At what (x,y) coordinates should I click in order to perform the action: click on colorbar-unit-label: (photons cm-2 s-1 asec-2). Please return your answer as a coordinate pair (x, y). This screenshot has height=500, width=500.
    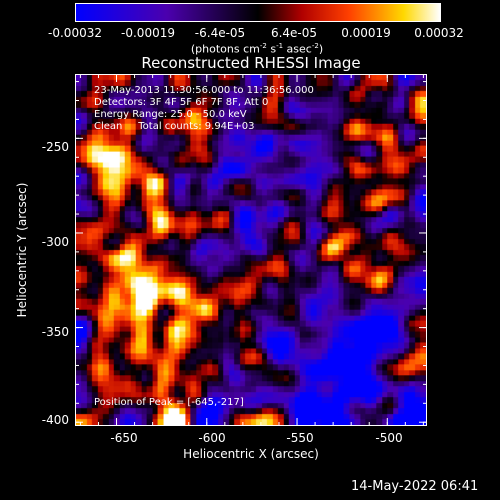
    Looking at the image, I should click on (257, 49).